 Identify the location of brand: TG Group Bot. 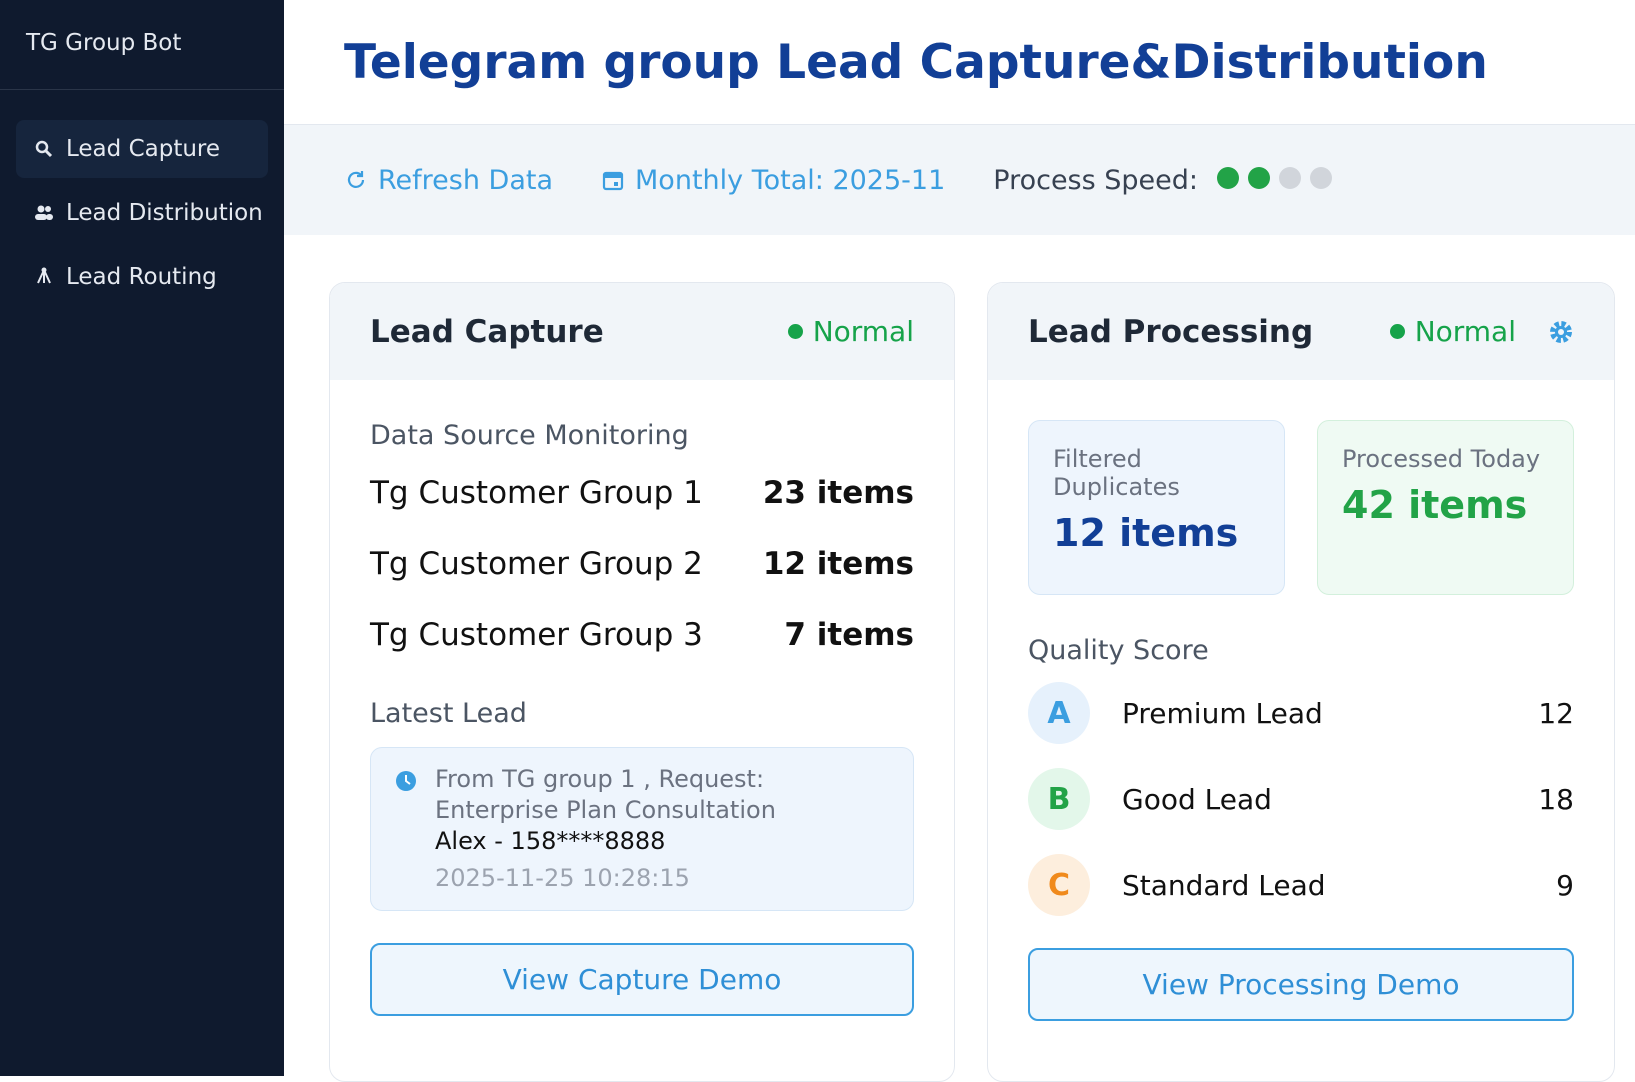
(142, 45).